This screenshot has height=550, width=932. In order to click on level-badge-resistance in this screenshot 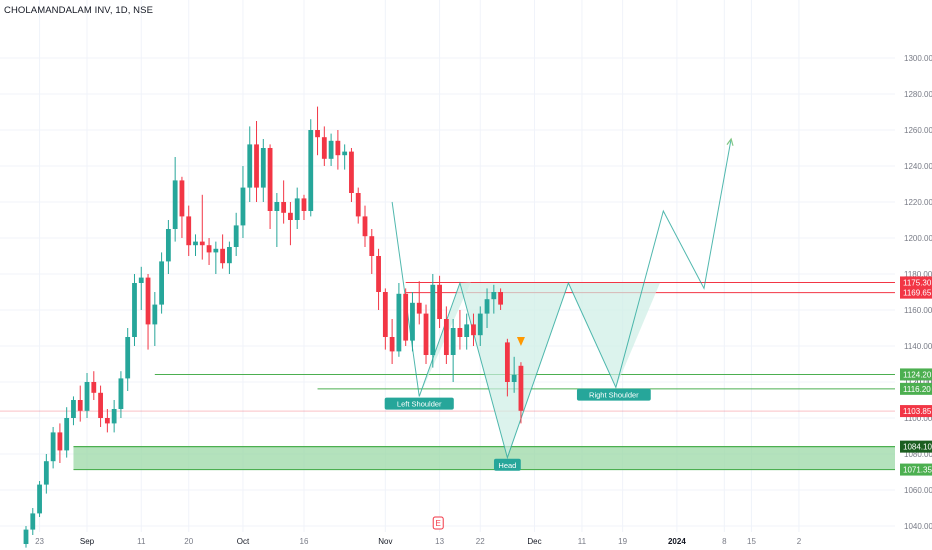, I will do `click(916, 282)`.